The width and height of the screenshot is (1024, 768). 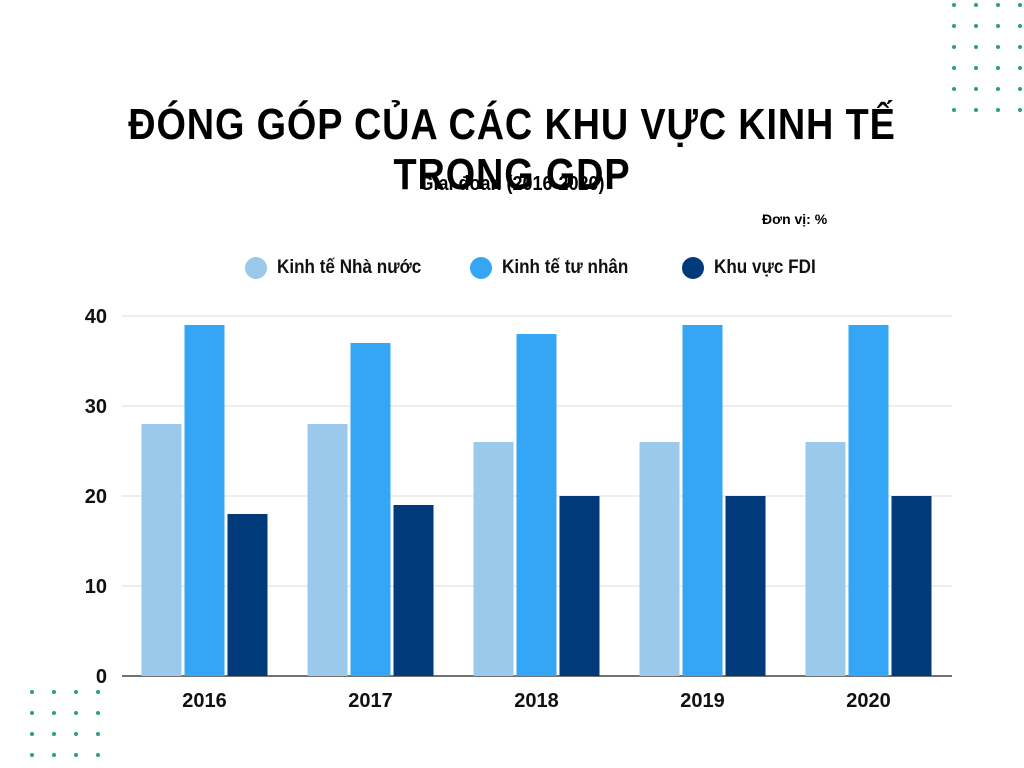 What do you see at coordinates (481, 268) in the screenshot?
I see `legend-swatch-private` at bounding box center [481, 268].